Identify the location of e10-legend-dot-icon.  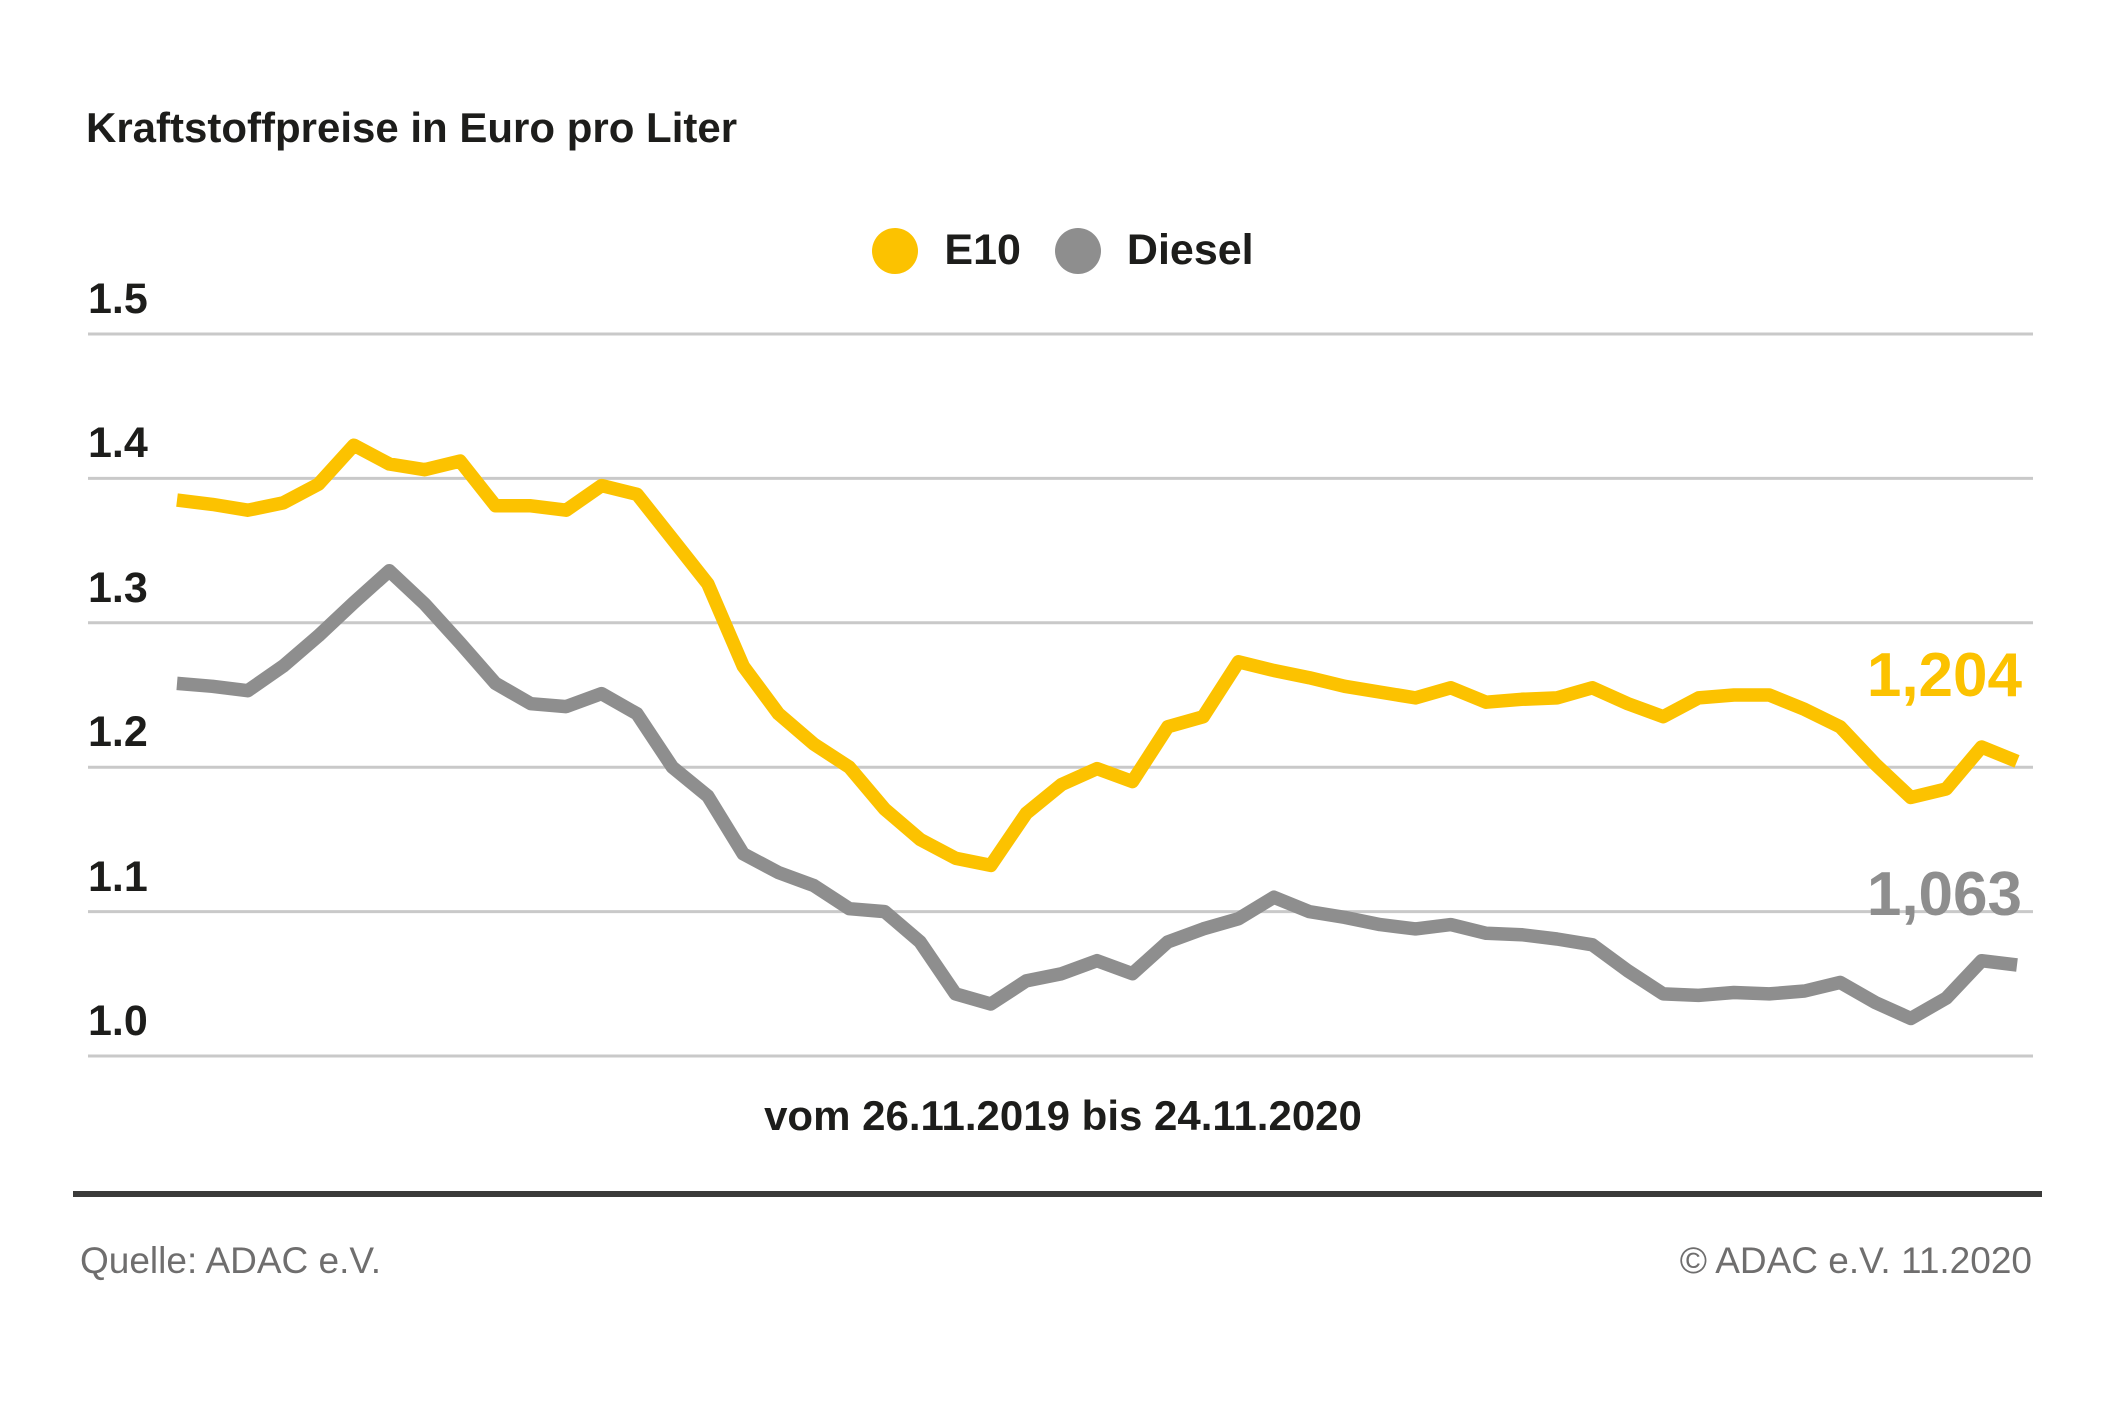
(895, 250).